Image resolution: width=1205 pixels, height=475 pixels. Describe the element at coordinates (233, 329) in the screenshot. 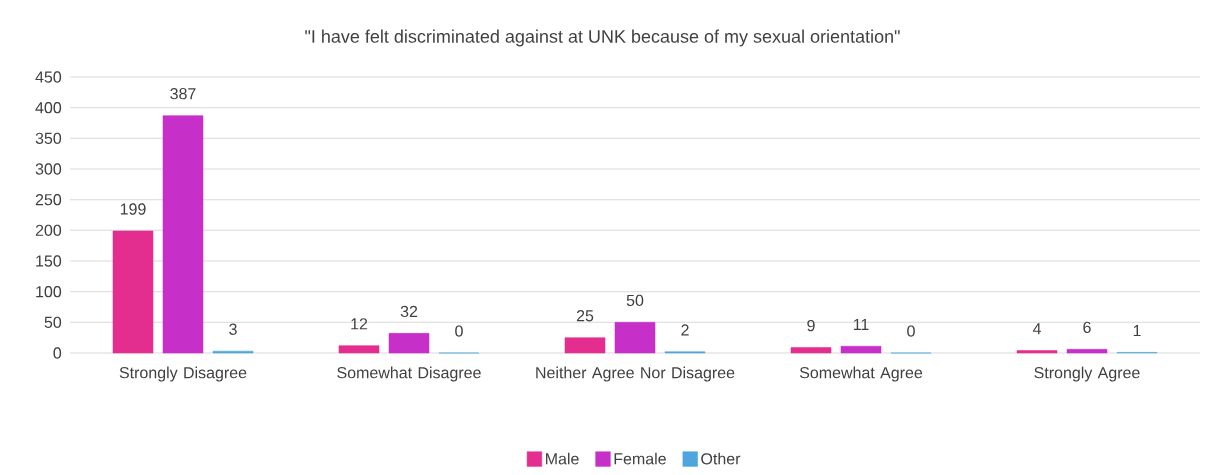

I see `data-label: 3` at that location.